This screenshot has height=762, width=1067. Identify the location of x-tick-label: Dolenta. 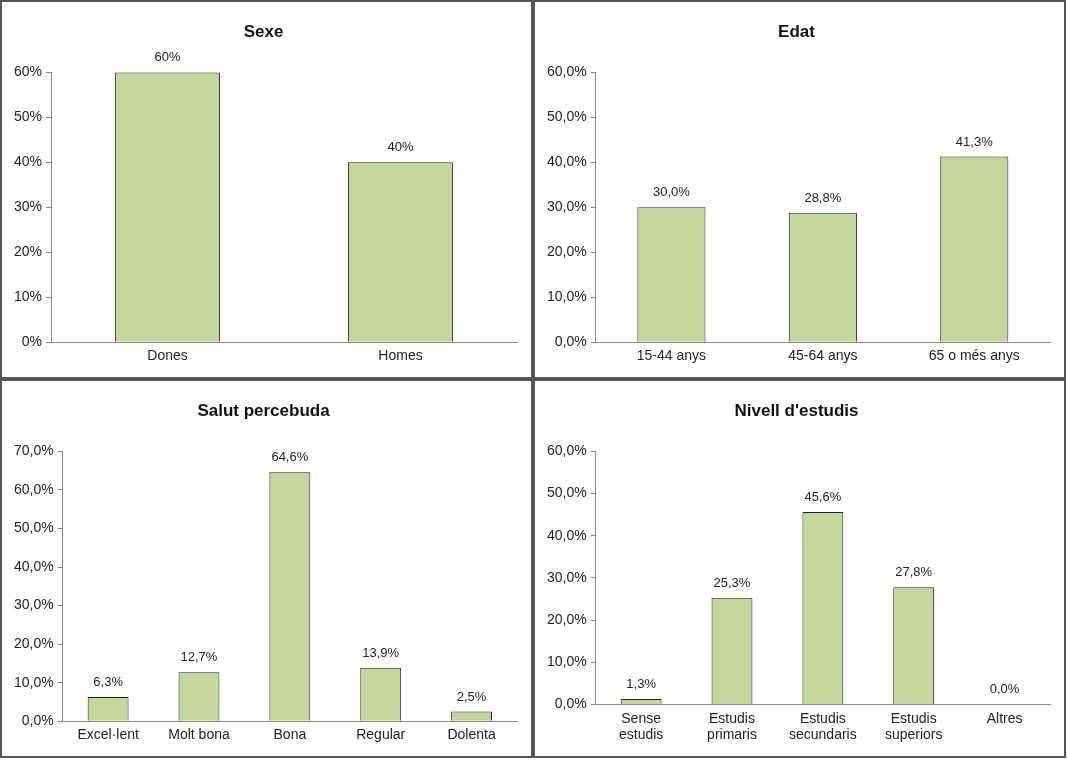
(471, 734).